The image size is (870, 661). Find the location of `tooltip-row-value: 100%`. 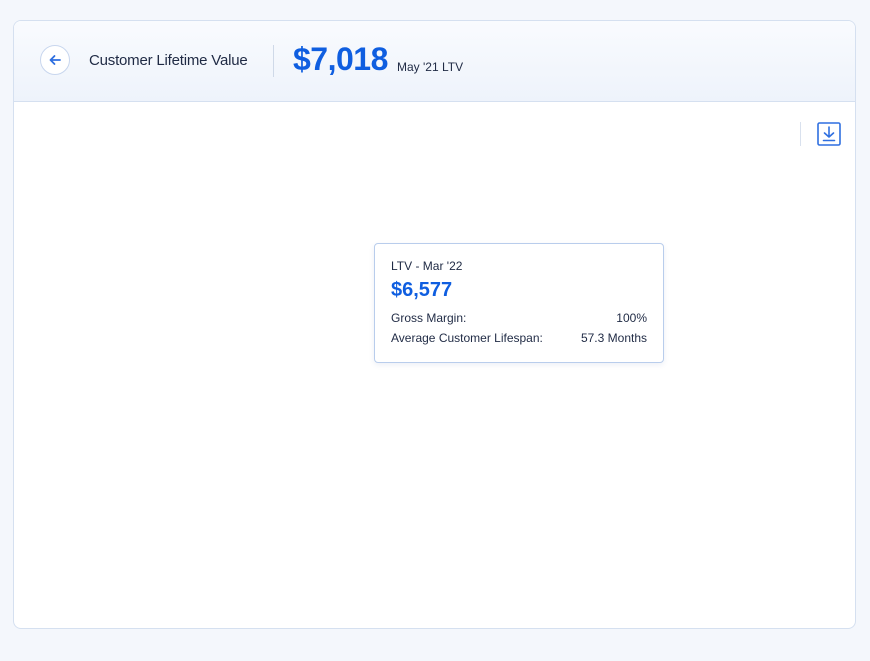

tooltip-row-value: 100% is located at coordinates (631, 318).